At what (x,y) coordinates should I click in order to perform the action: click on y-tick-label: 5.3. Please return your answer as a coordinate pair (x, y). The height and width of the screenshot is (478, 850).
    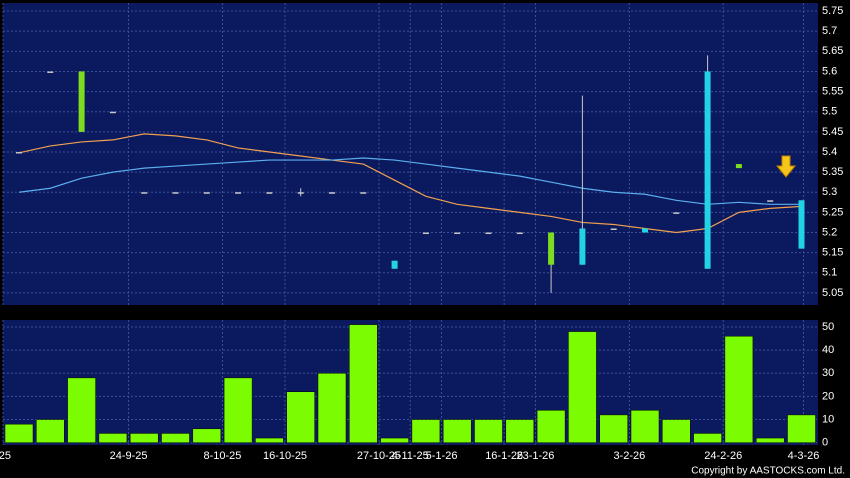
    Looking at the image, I should click on (829, 192).